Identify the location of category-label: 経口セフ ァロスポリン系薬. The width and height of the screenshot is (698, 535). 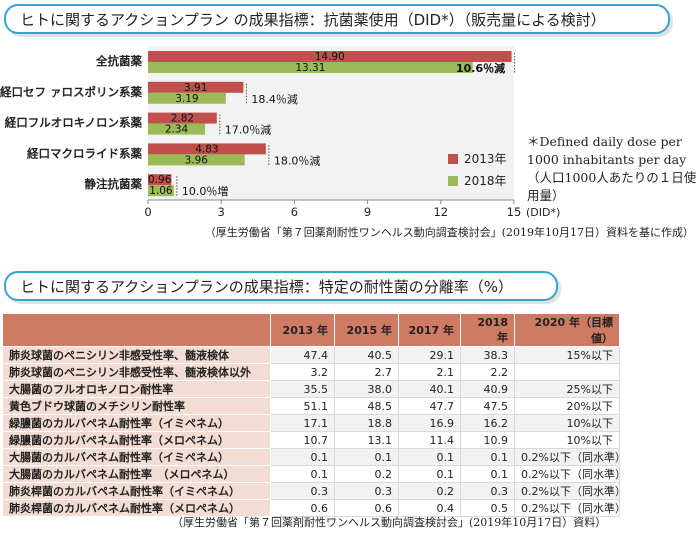
(71, 92).